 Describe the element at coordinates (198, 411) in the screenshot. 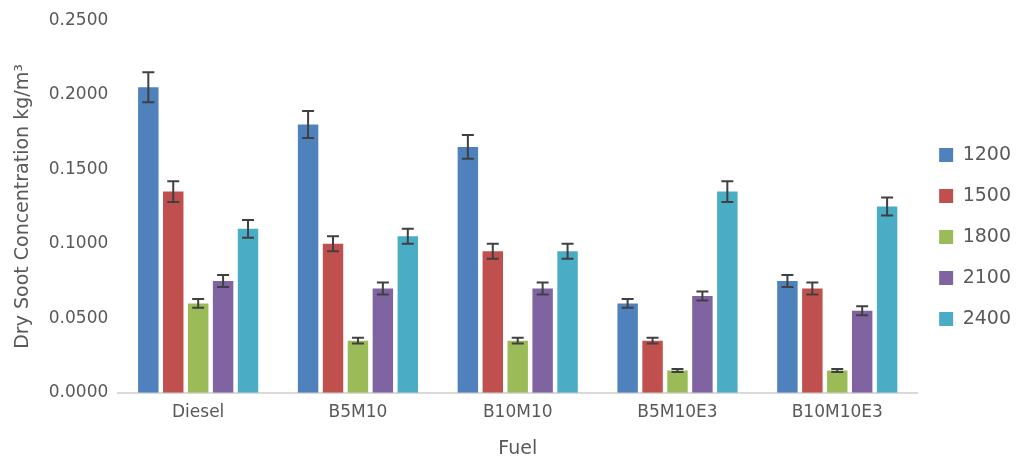

I see `x-tick-label: Diesel` at that location.